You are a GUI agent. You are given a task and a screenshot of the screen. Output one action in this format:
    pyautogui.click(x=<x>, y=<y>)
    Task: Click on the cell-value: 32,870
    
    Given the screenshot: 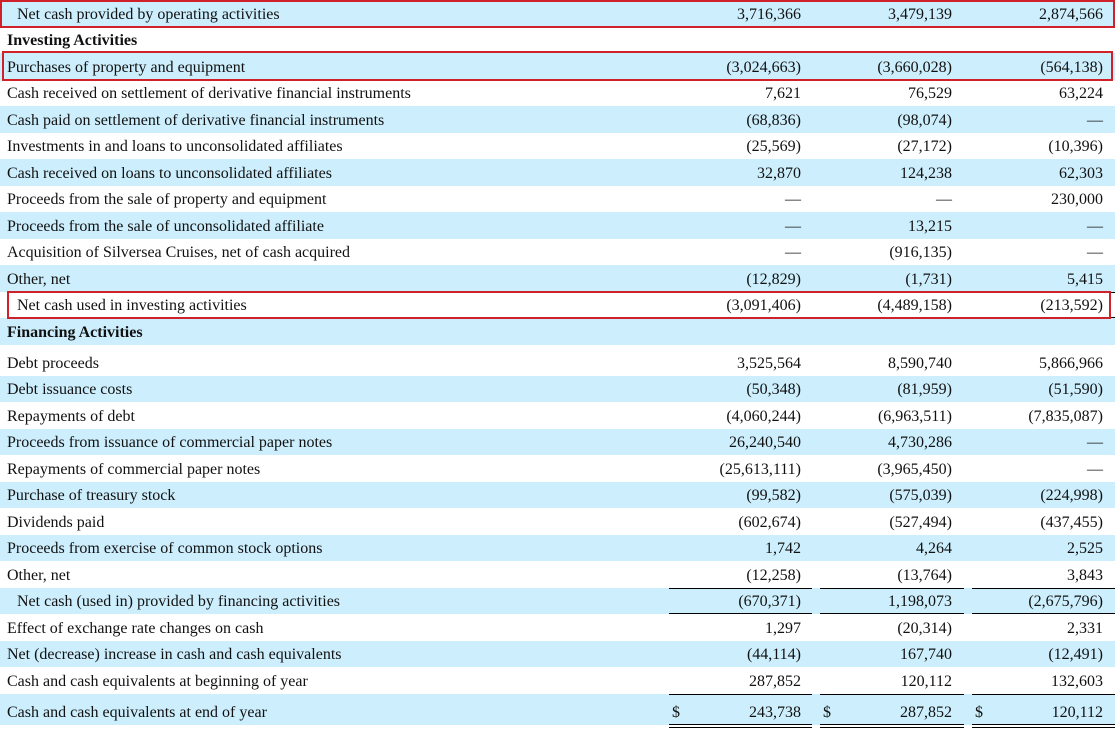 What is the action you would take?
    pyautogui.click(x=779, y=173)
    